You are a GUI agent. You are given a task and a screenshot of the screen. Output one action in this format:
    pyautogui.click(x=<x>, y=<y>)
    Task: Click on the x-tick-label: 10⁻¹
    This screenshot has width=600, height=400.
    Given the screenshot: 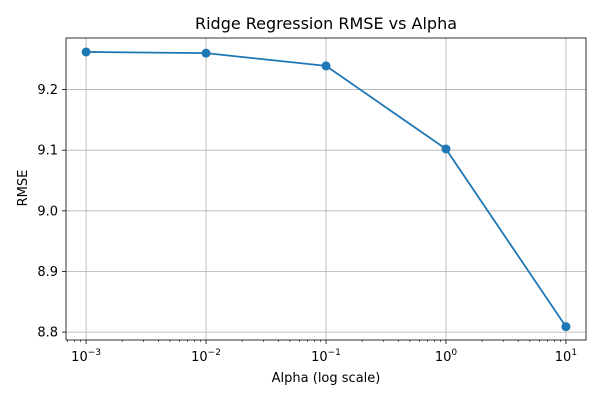 What is the action you would take?
    pyautogui.click(x=326, y=356)
    